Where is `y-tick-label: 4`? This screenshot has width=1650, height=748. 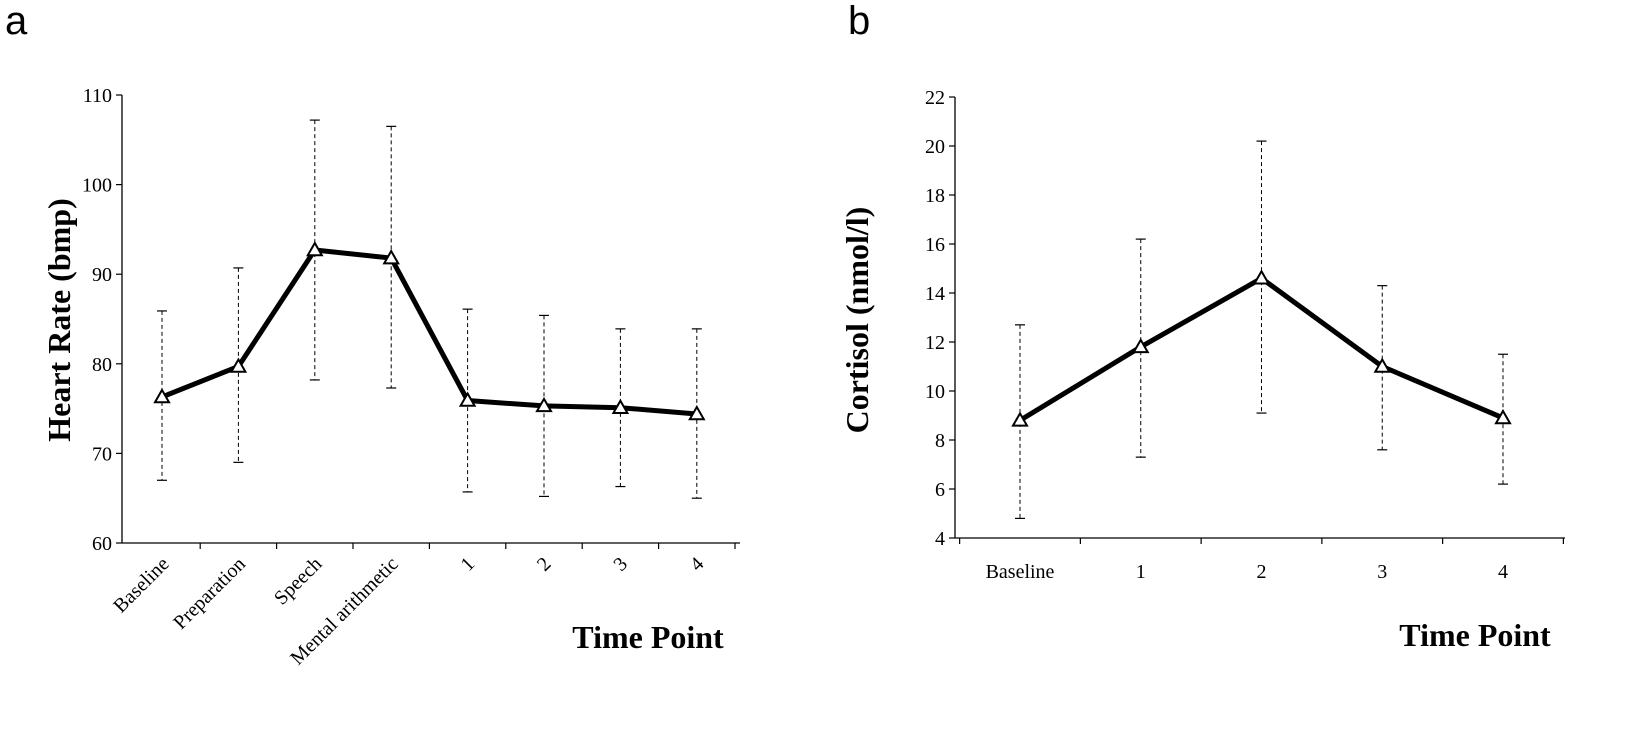 y-tick-label: 4 is located at coordinates (940, 539).